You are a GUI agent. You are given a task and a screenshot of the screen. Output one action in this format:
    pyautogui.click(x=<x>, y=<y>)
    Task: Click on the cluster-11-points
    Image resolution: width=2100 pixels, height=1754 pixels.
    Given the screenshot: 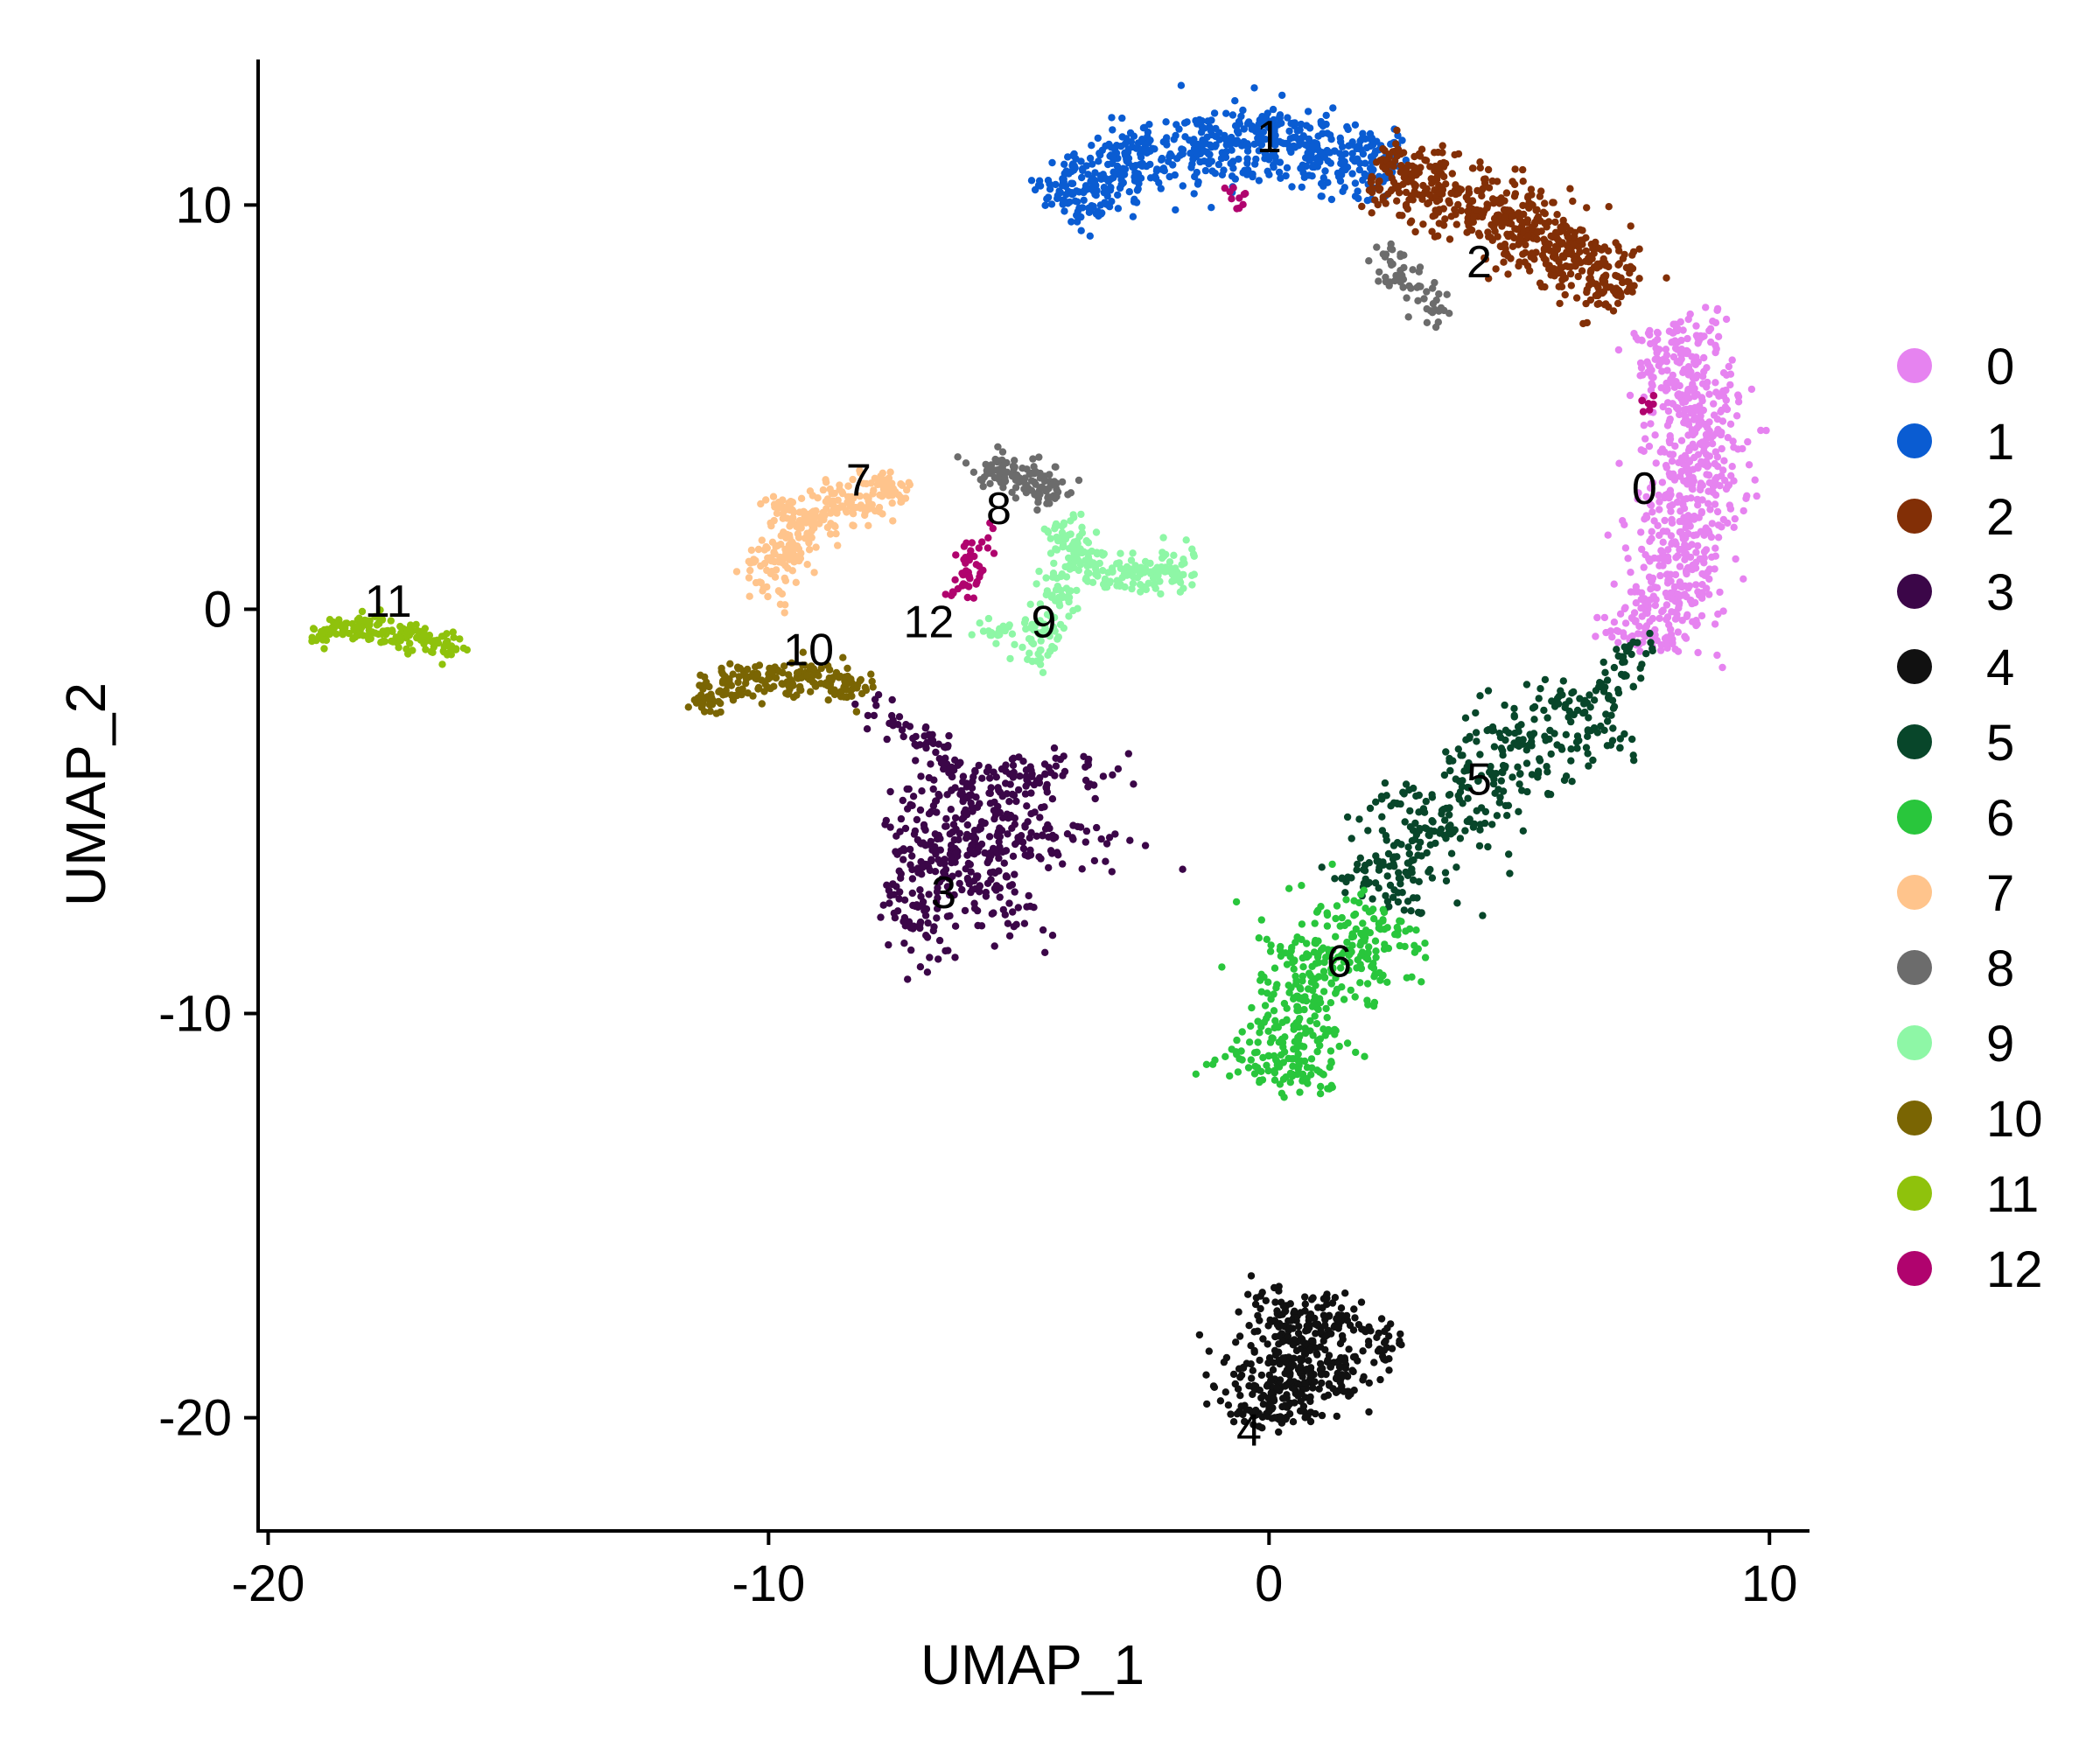 What is the action you would take?
    pyautogui.click(x=389, y=637)
    